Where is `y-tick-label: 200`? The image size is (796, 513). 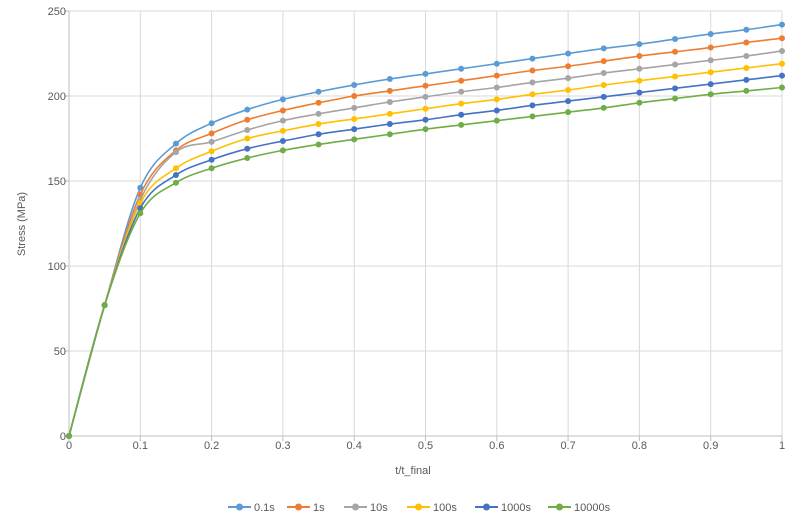
y-tick-label: 200 is located at coordinates (57, 97).